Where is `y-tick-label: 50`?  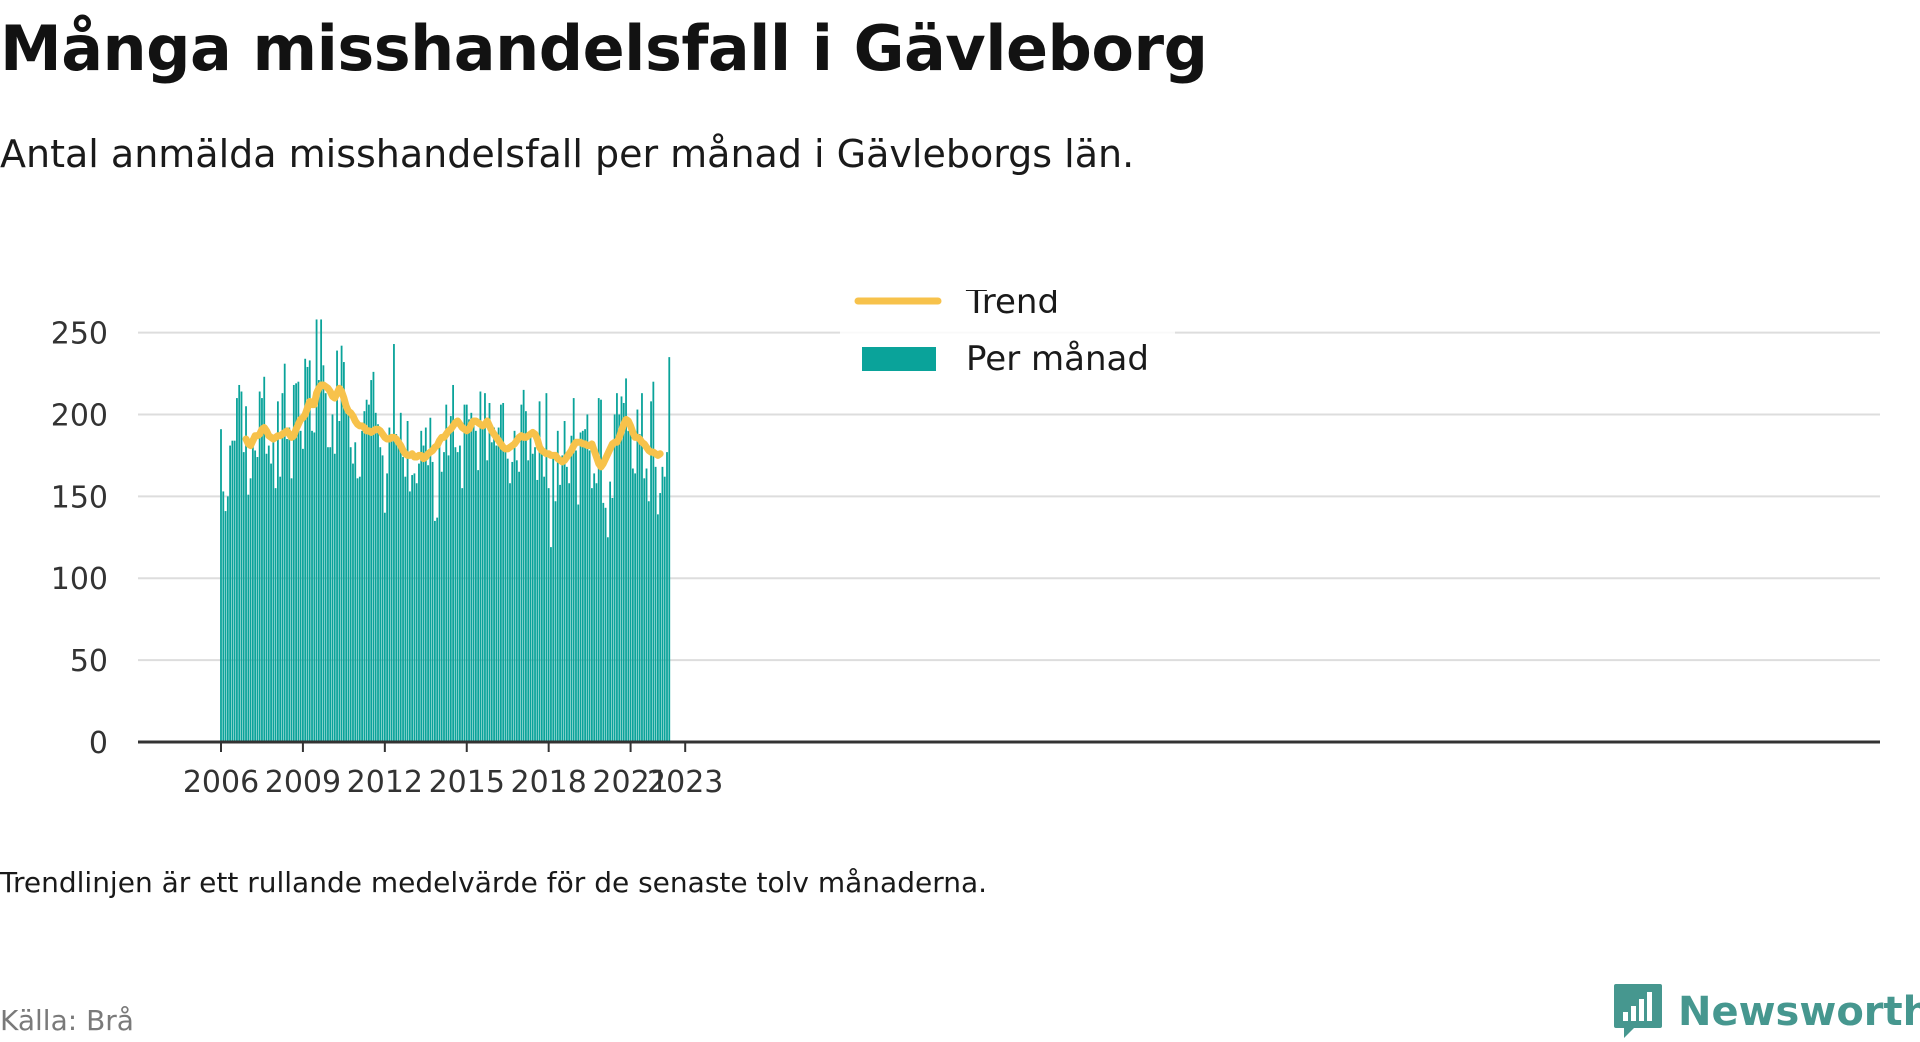 y-tick-label: 50 is located at coordinates (89, 661).